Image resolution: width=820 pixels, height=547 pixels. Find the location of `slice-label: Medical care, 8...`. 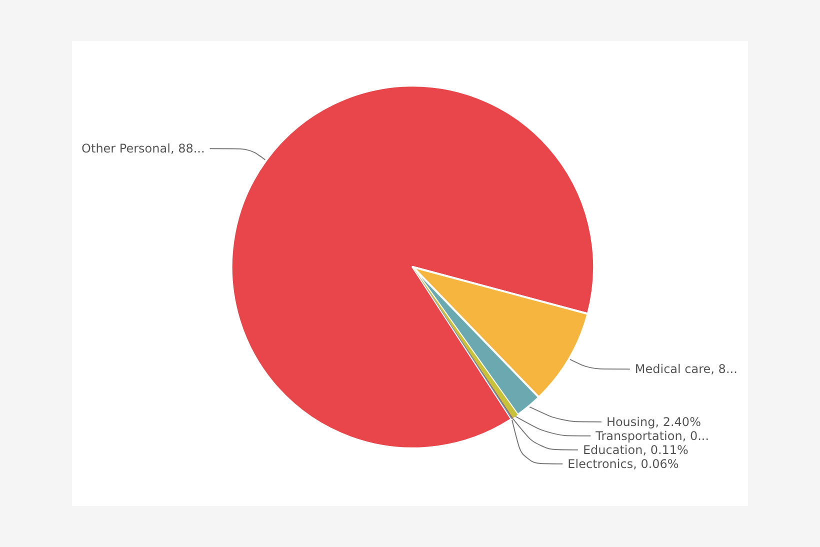

slice-label: Medical care, 8... is located at coordinates (686, 369).